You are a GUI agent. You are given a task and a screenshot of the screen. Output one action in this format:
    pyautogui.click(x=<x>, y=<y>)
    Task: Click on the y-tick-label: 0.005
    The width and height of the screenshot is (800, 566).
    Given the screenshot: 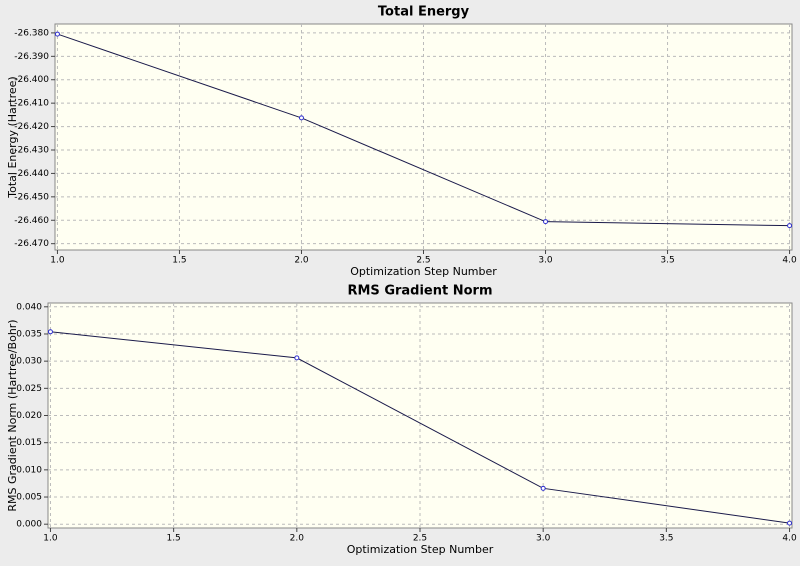 What is the action you would take?
    pyautogui.click(x=29, y=498)
    